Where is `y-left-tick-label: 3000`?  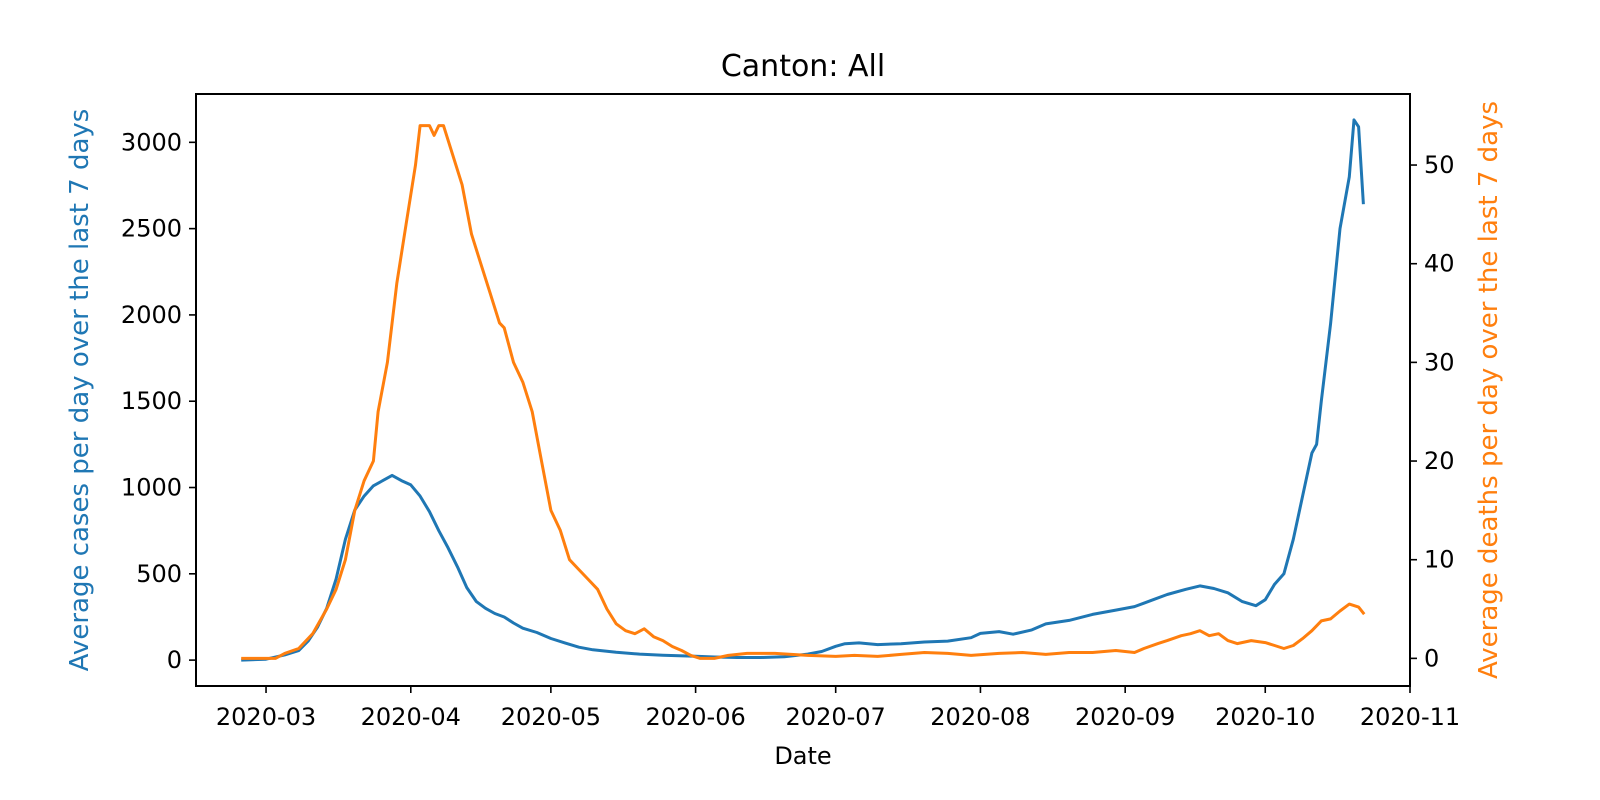
y-left-tick-label: 3000 is located at coordinates (151, 142).